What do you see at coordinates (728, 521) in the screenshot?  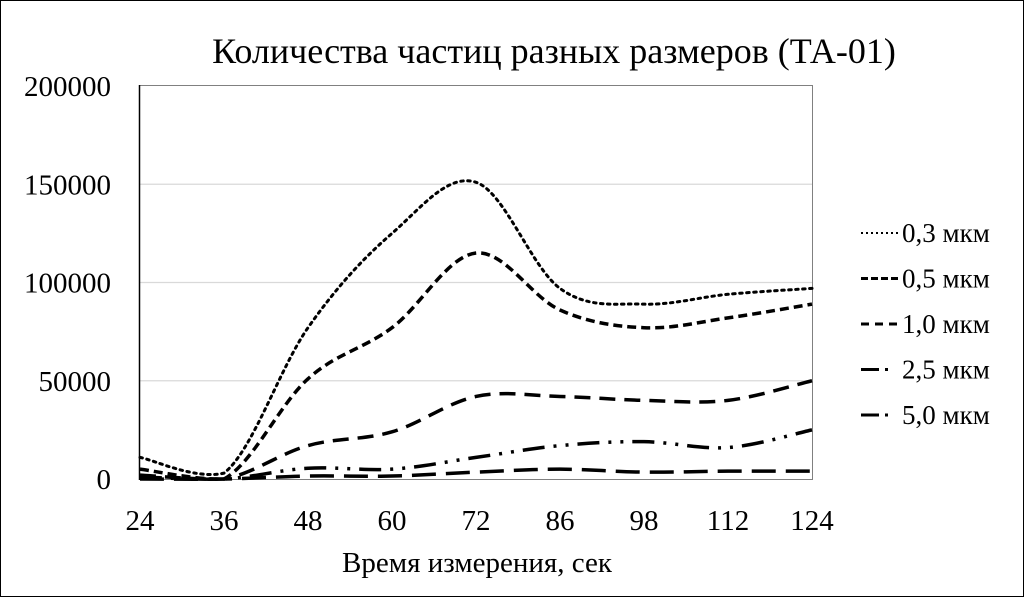 I see `x-tick-label: 112` at bounding box center [728, 521].